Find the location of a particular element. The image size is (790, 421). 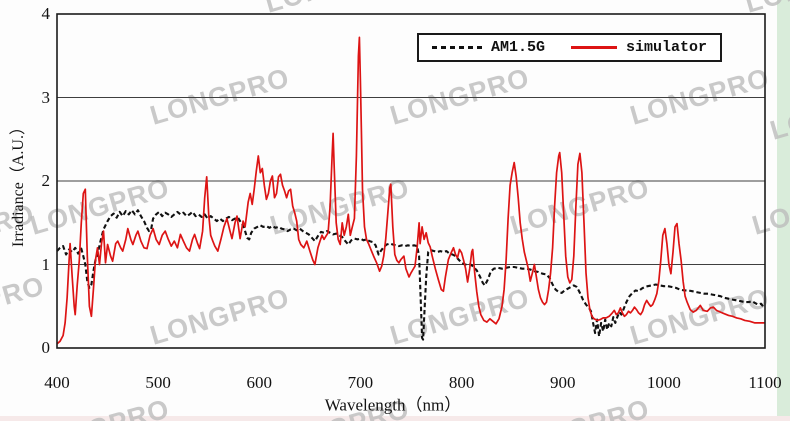

y-axis-title: Irradiance（A.U.） is located at coordinates (18, 183).